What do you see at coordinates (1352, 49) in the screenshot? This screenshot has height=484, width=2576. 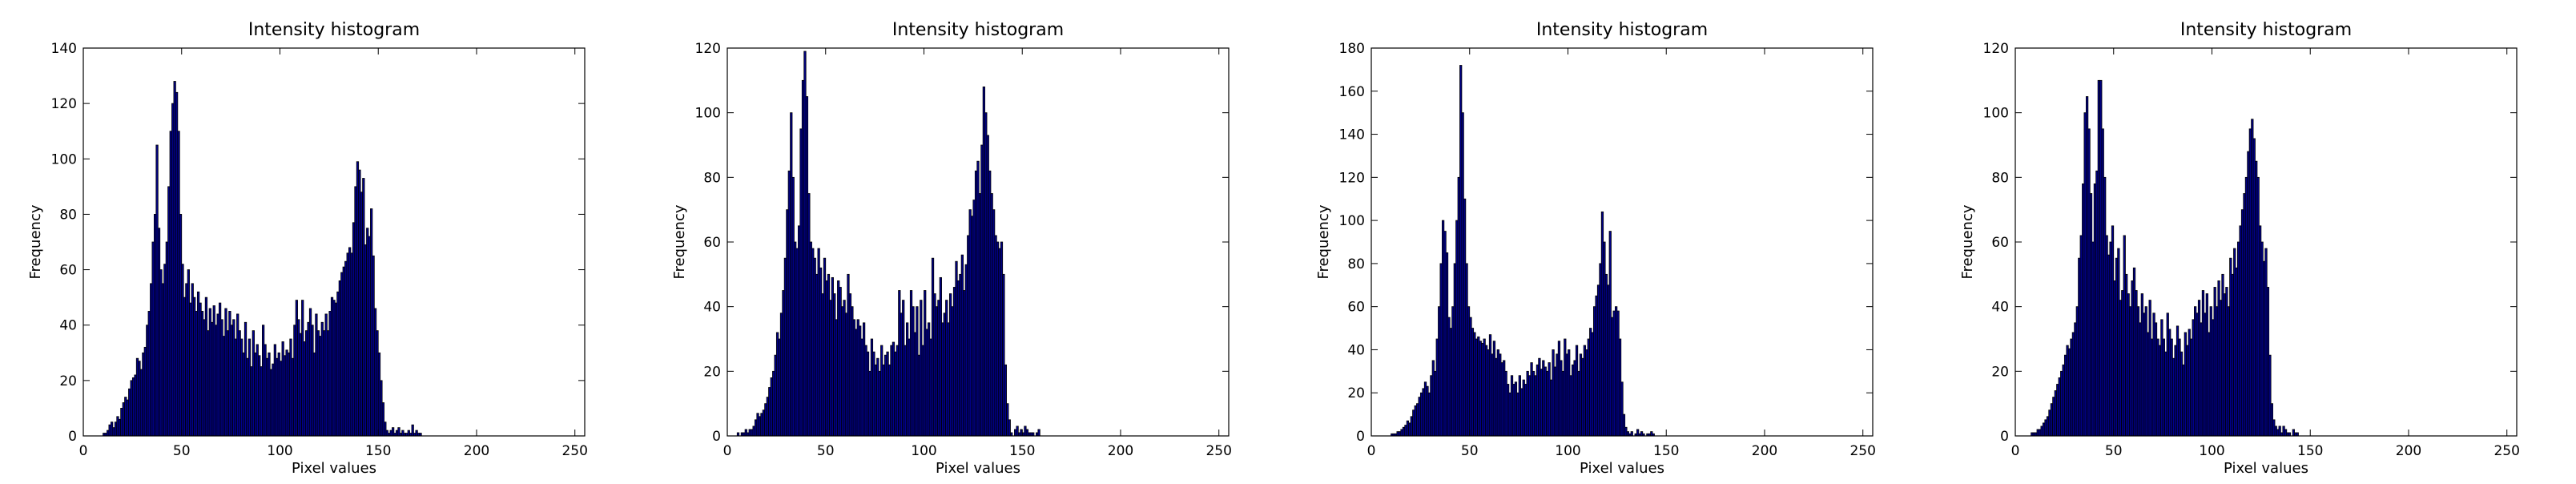 I see `y-tick-label: 180` at bounding box center [1352, 49].